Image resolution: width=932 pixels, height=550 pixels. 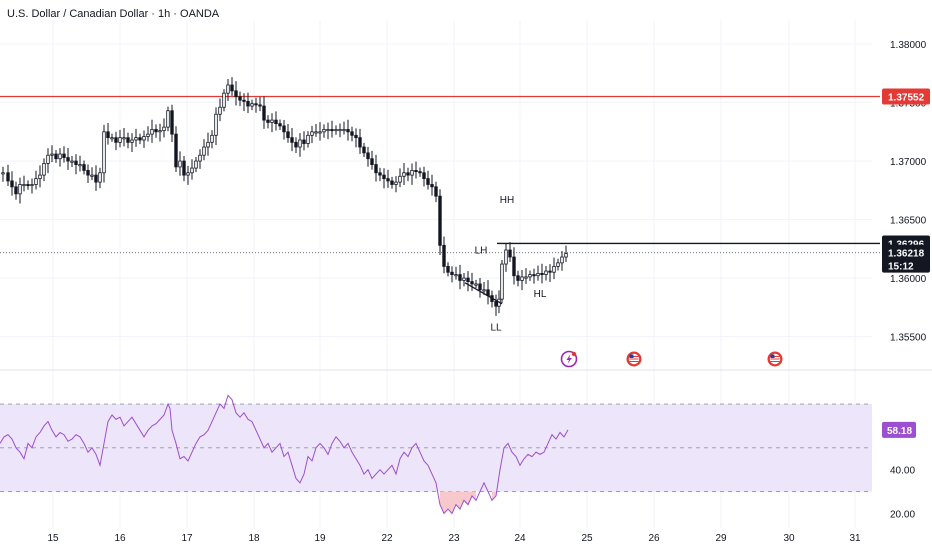 I want to click on rsi-value-label: 58.18, so click(x=899, y=431).